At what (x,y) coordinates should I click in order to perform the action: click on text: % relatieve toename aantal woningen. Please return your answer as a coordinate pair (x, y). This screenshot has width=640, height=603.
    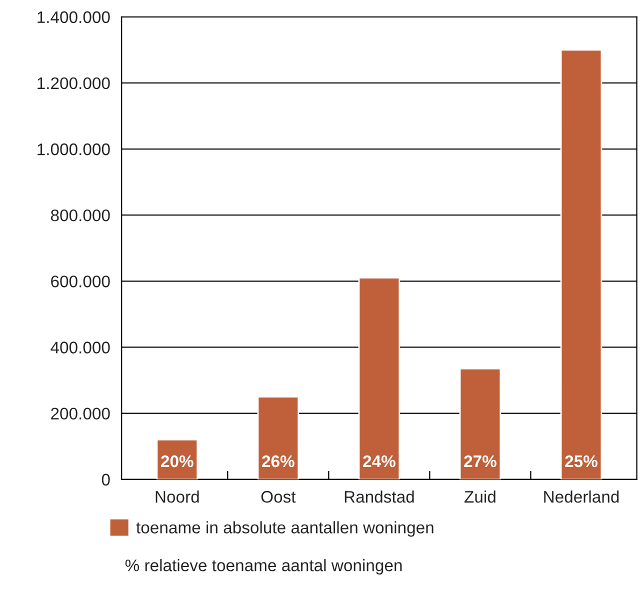
    Looking at the image, I should click on (263, 567).